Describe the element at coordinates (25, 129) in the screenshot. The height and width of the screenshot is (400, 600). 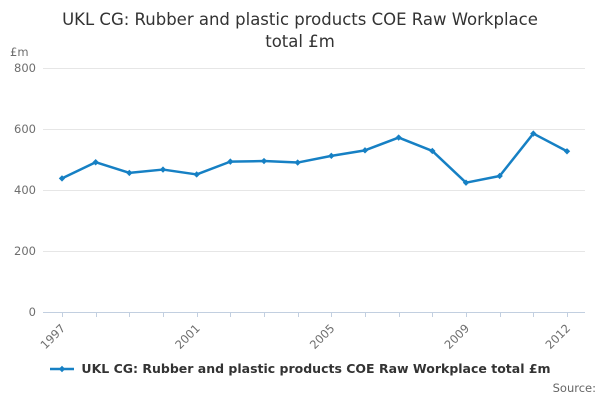
I see `svg-text: 600` at that location.